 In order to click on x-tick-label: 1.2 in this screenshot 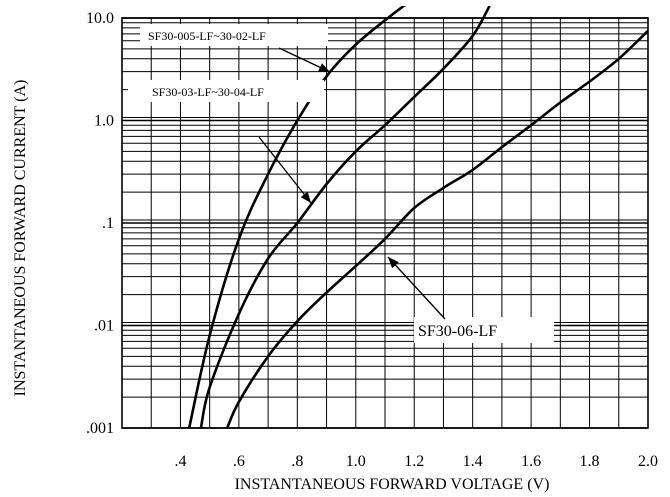, I will do `click(414, 461)`.